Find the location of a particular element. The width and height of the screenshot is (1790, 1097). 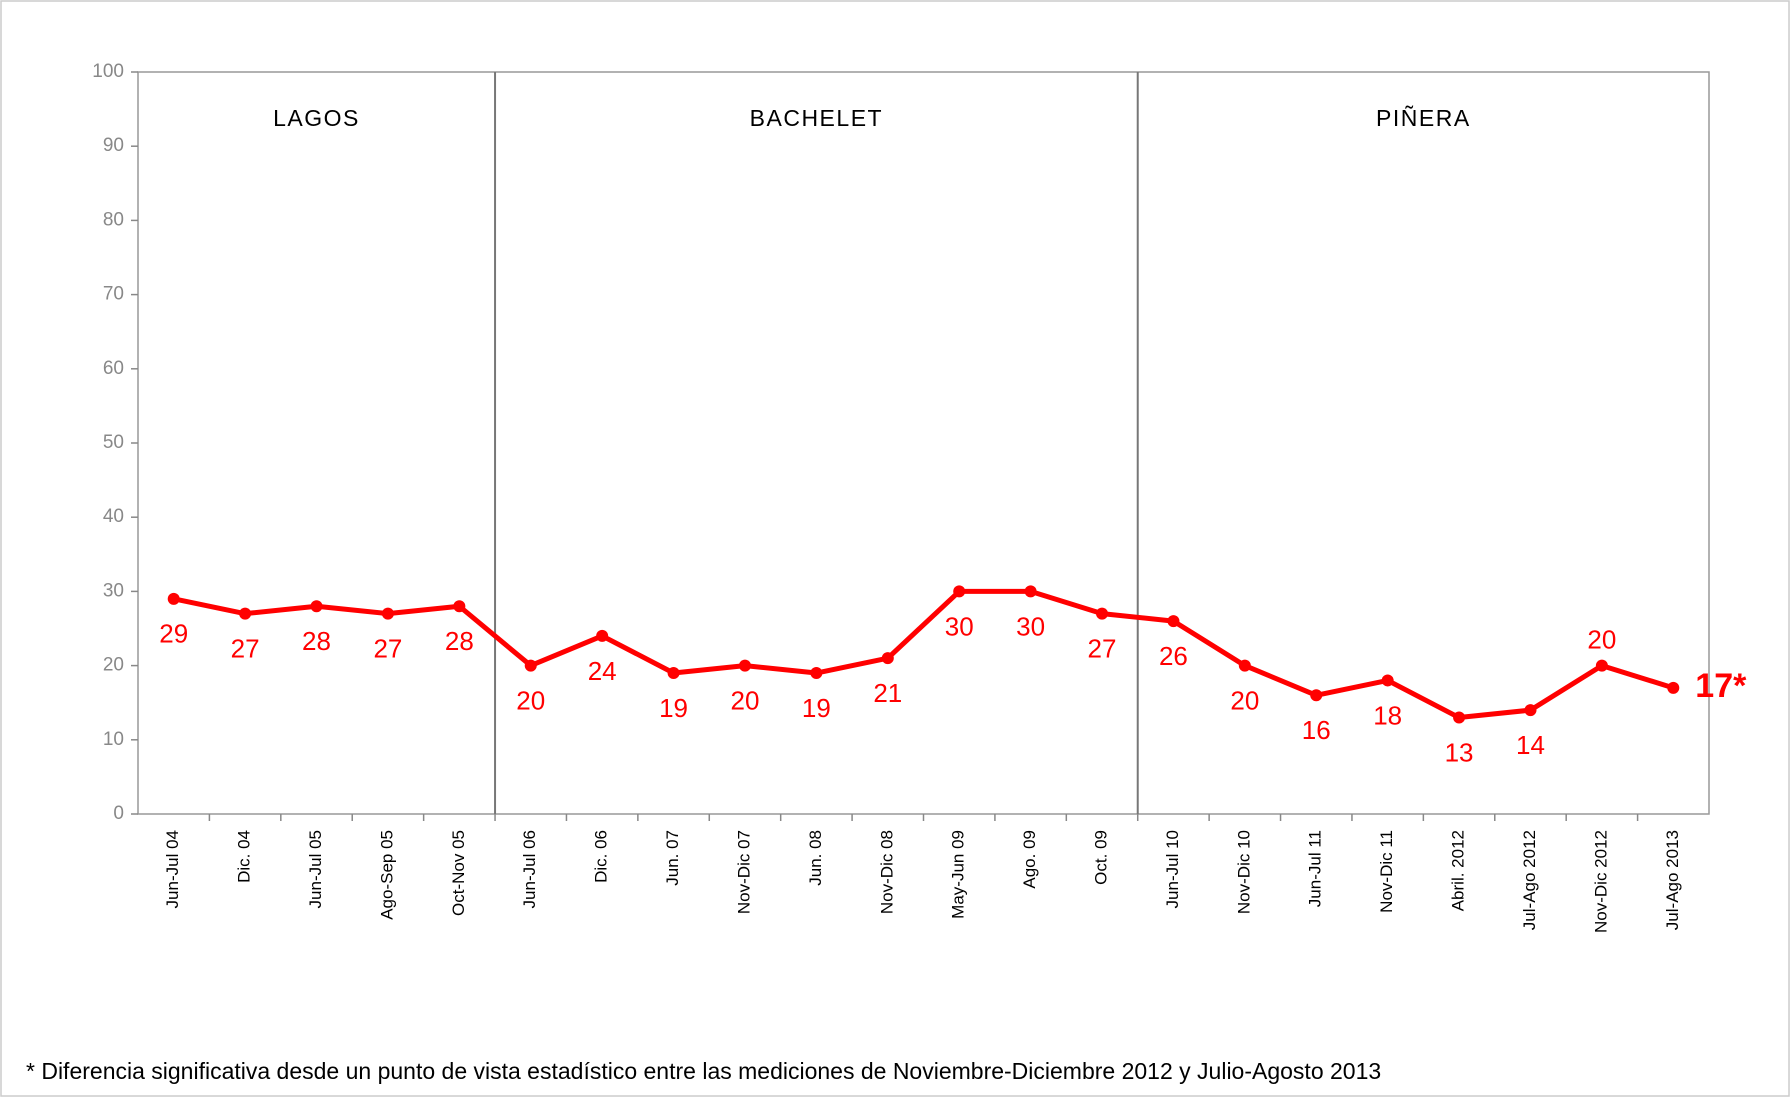

y-tick-label: 50 is located at coordinates (113, 442).